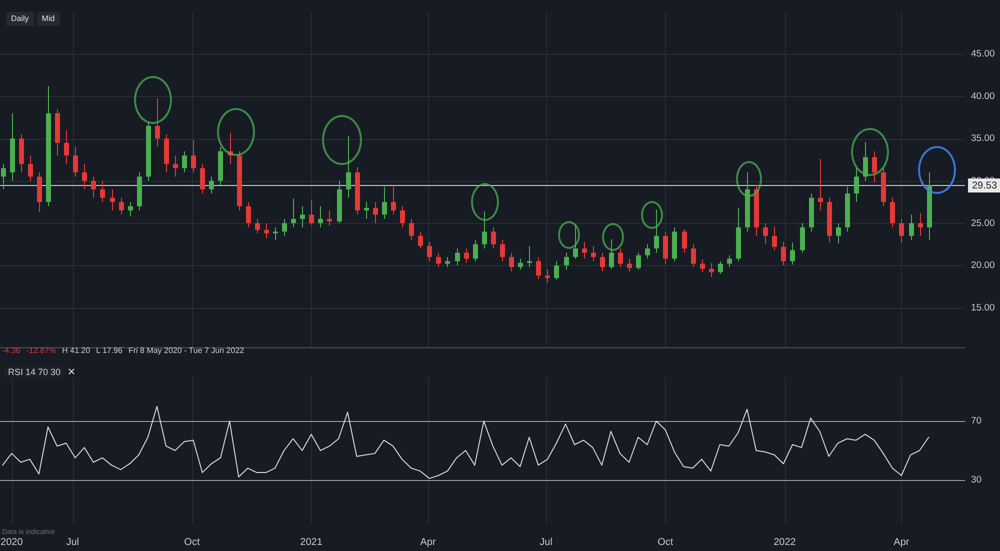  I want to click on annotation: H 41.20, so click(76, 351).